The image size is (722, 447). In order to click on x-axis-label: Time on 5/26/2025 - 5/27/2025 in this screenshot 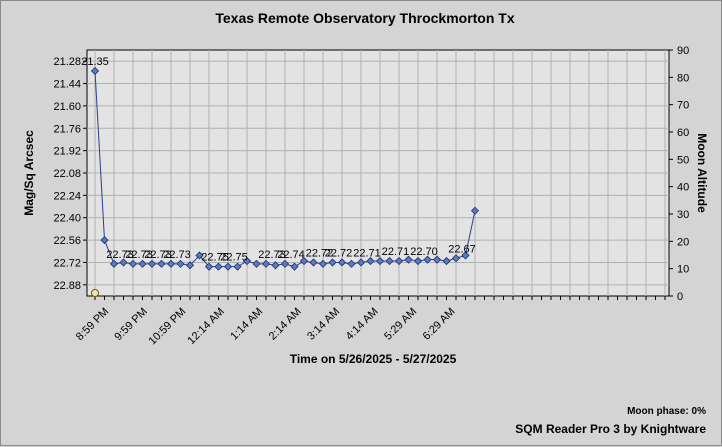, I will do `click(373, 359)`.